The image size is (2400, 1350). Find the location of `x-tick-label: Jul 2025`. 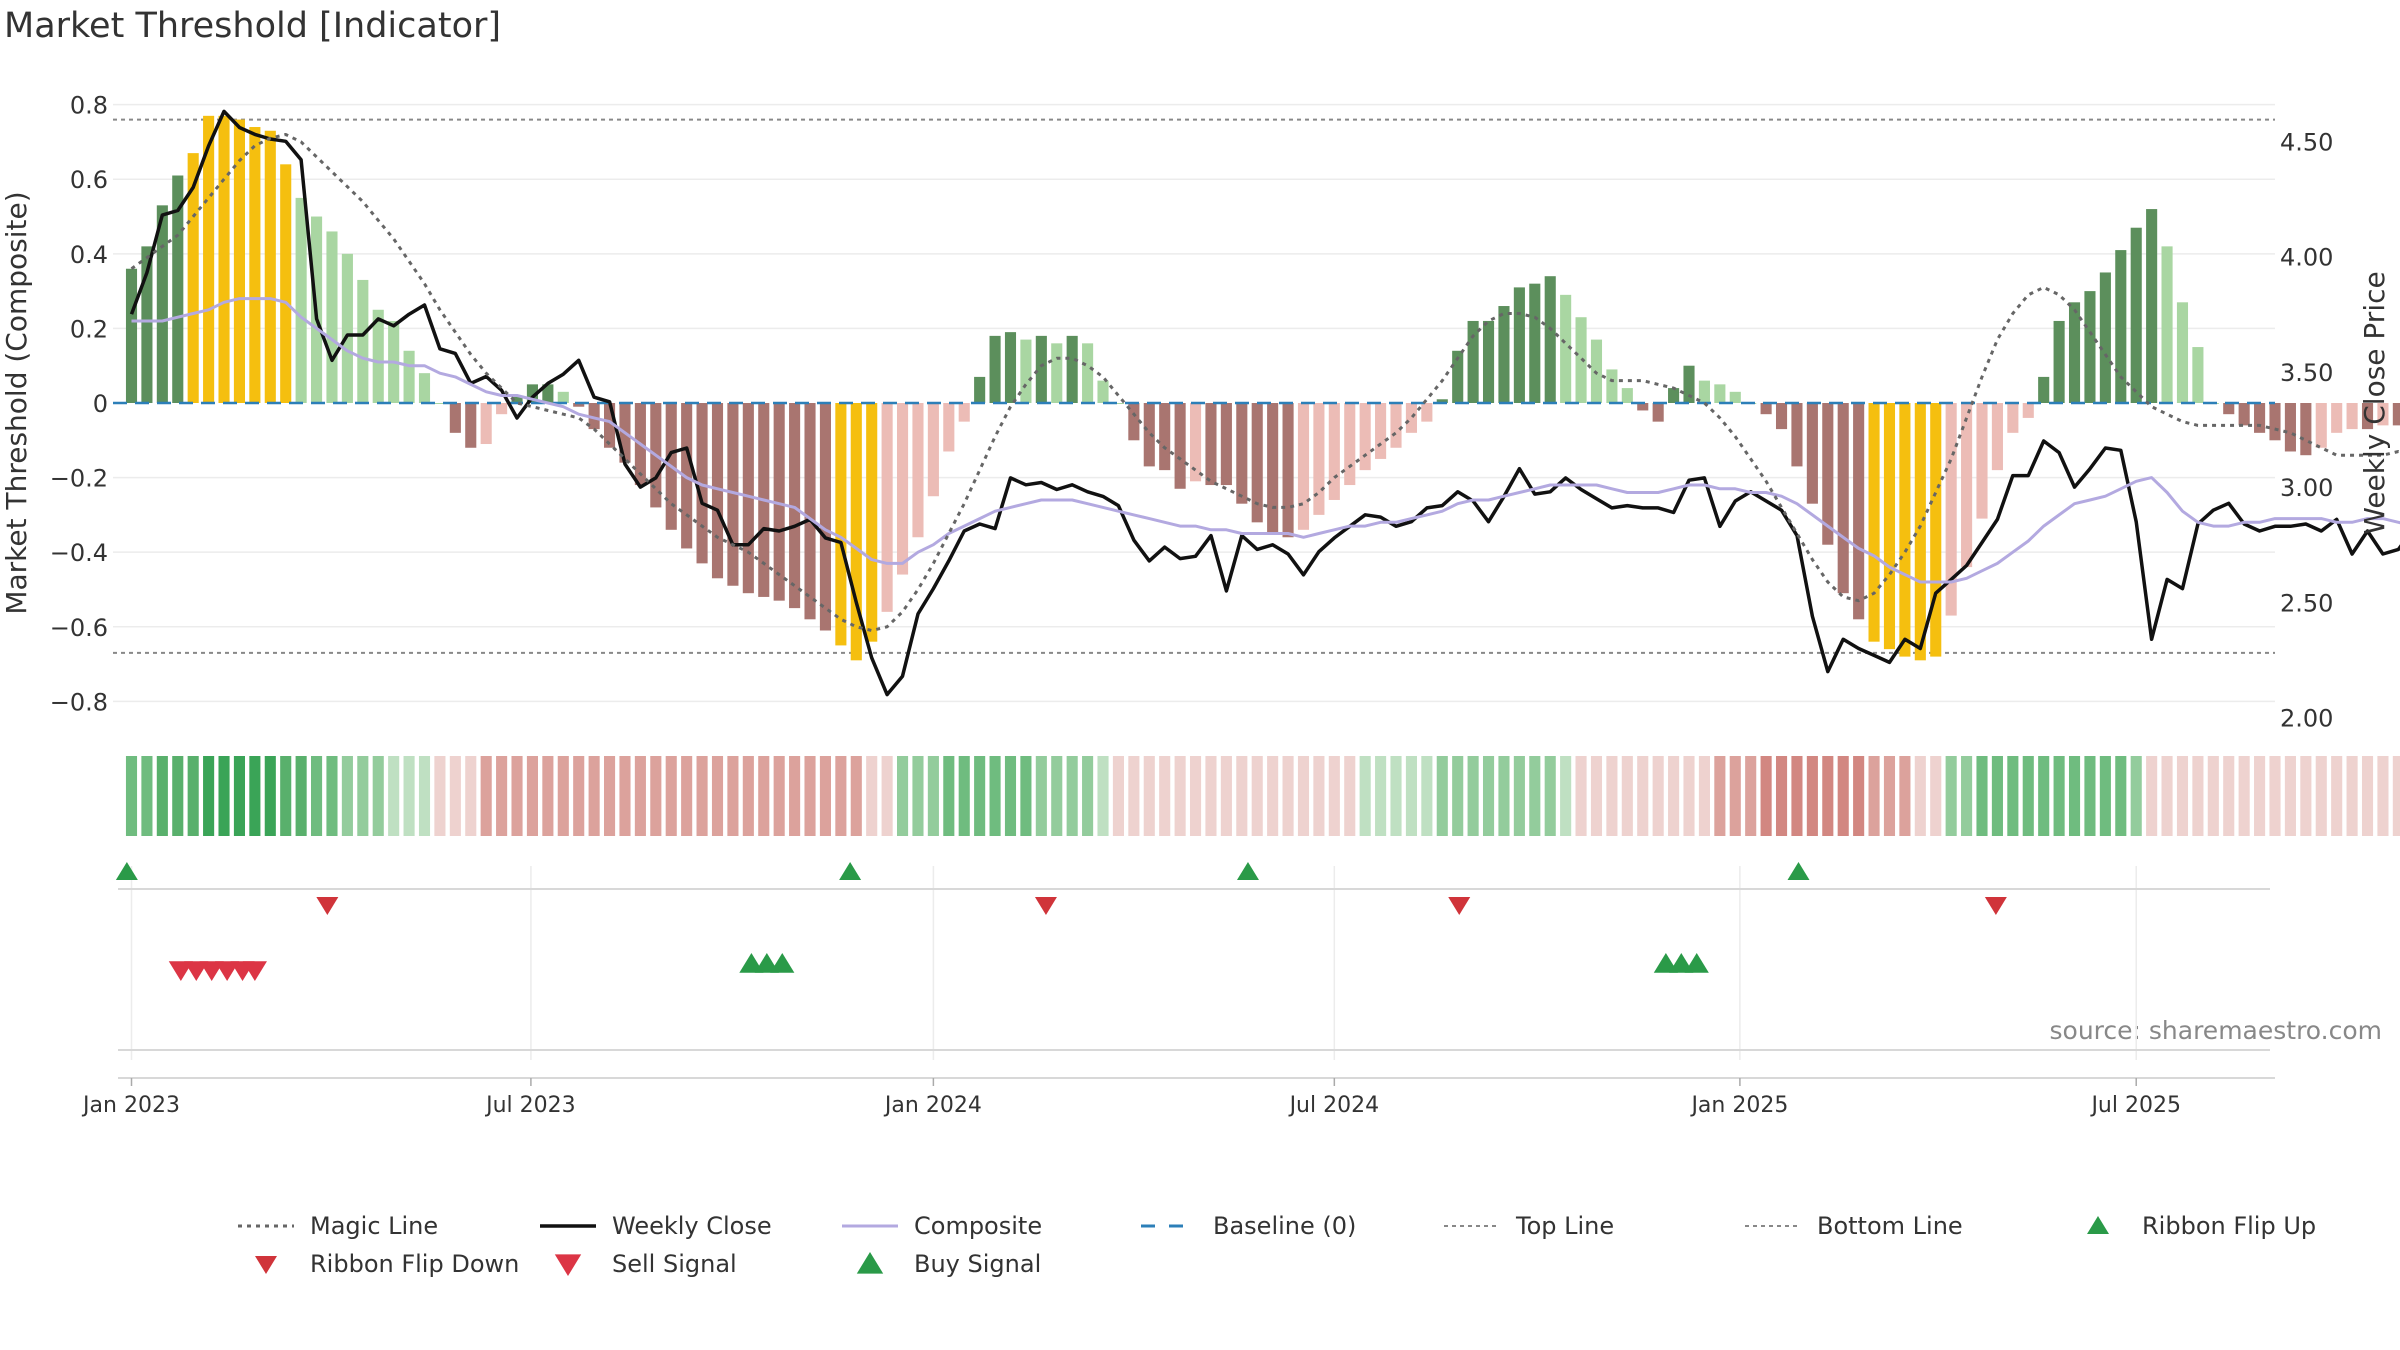

x-tick-label: Jul 2025 is located at coordinates (2135, 1105).